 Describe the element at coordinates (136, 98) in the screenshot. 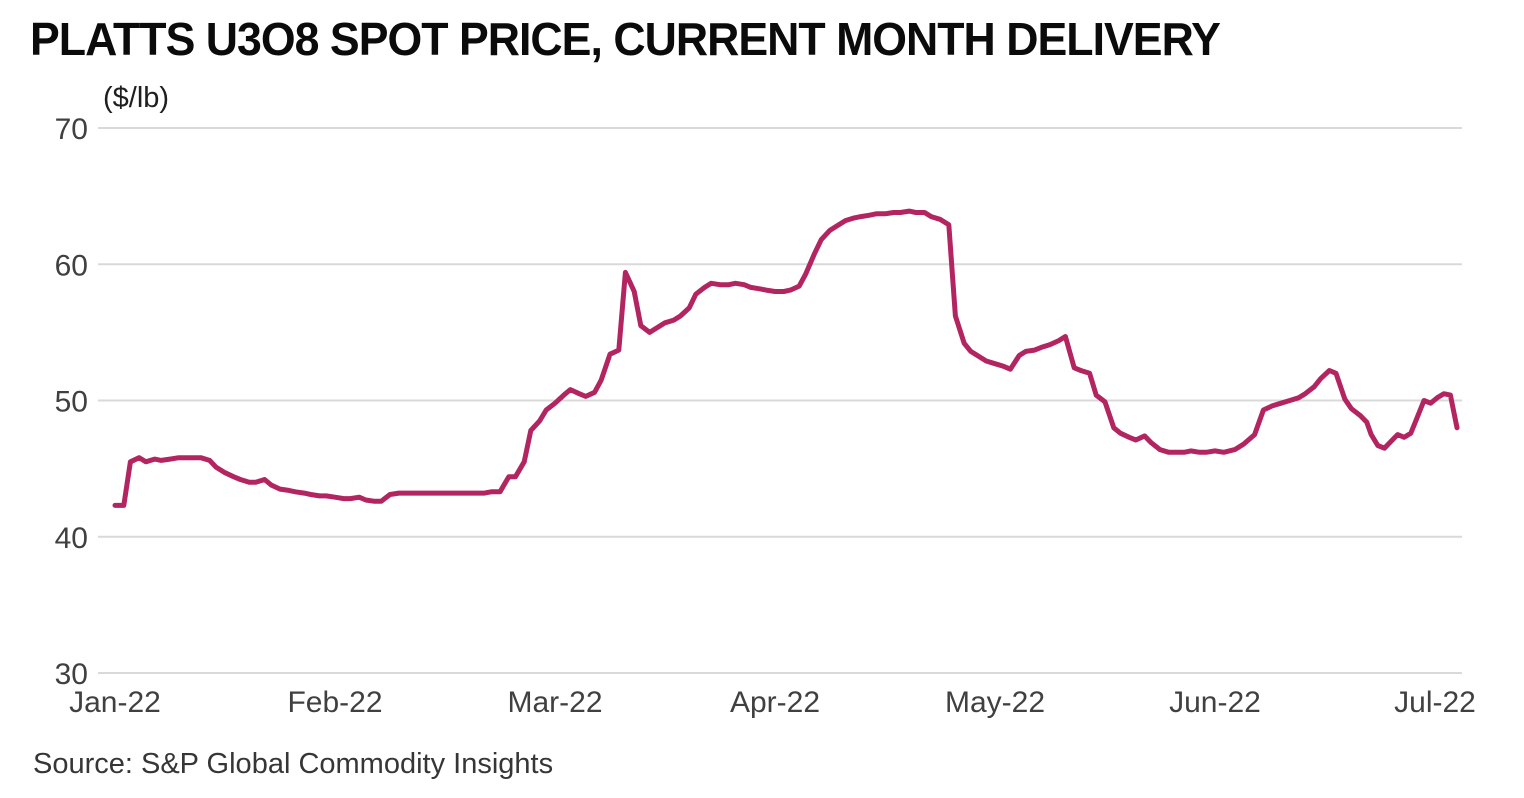

I see `y-axis-unit-label: ($/lb)` at that location.